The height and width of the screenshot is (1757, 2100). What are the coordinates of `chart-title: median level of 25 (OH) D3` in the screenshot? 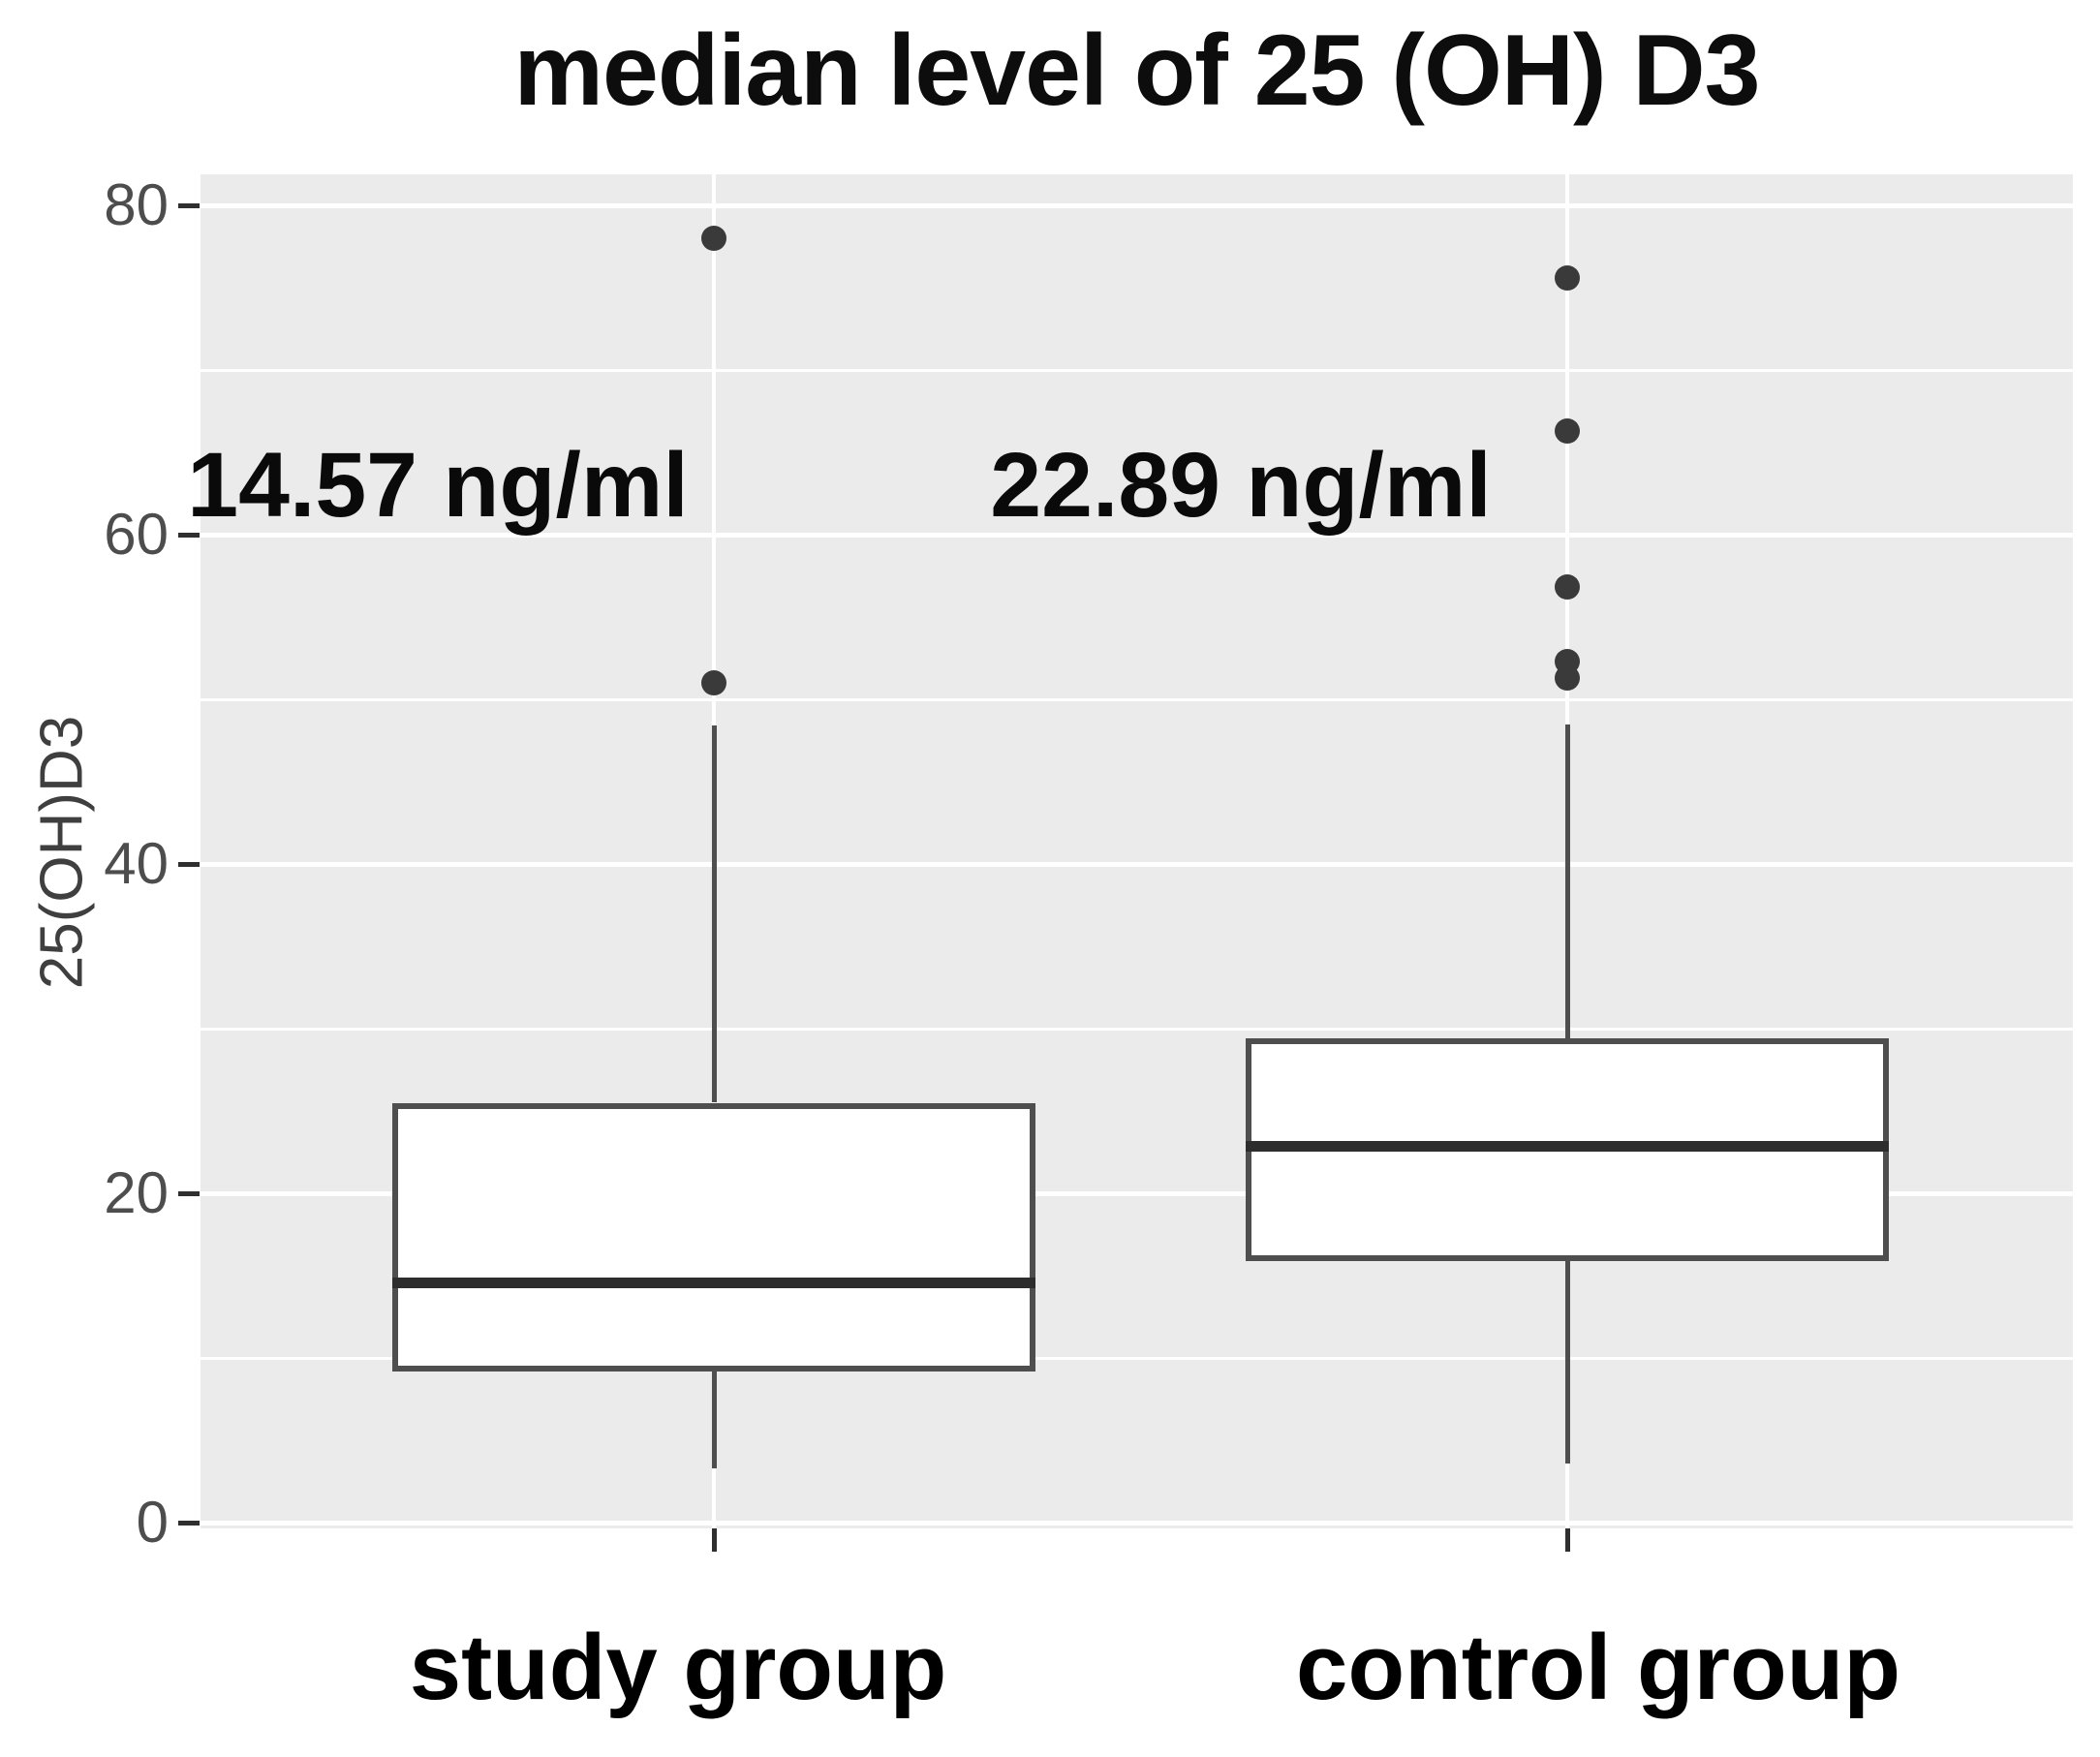 It's located at (1137, 71).